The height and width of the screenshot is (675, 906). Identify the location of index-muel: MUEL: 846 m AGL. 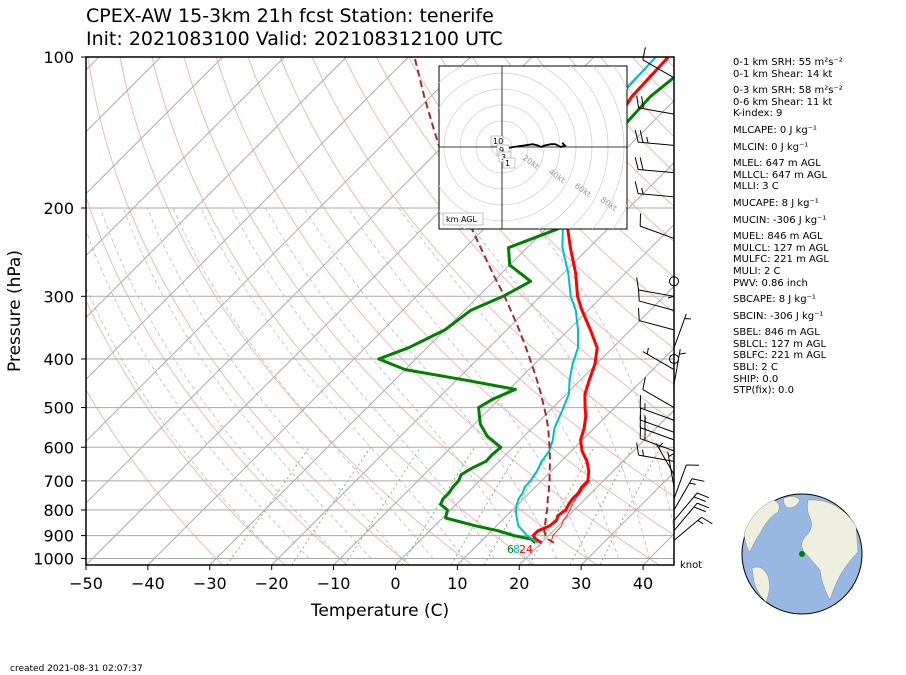
(778, 237).